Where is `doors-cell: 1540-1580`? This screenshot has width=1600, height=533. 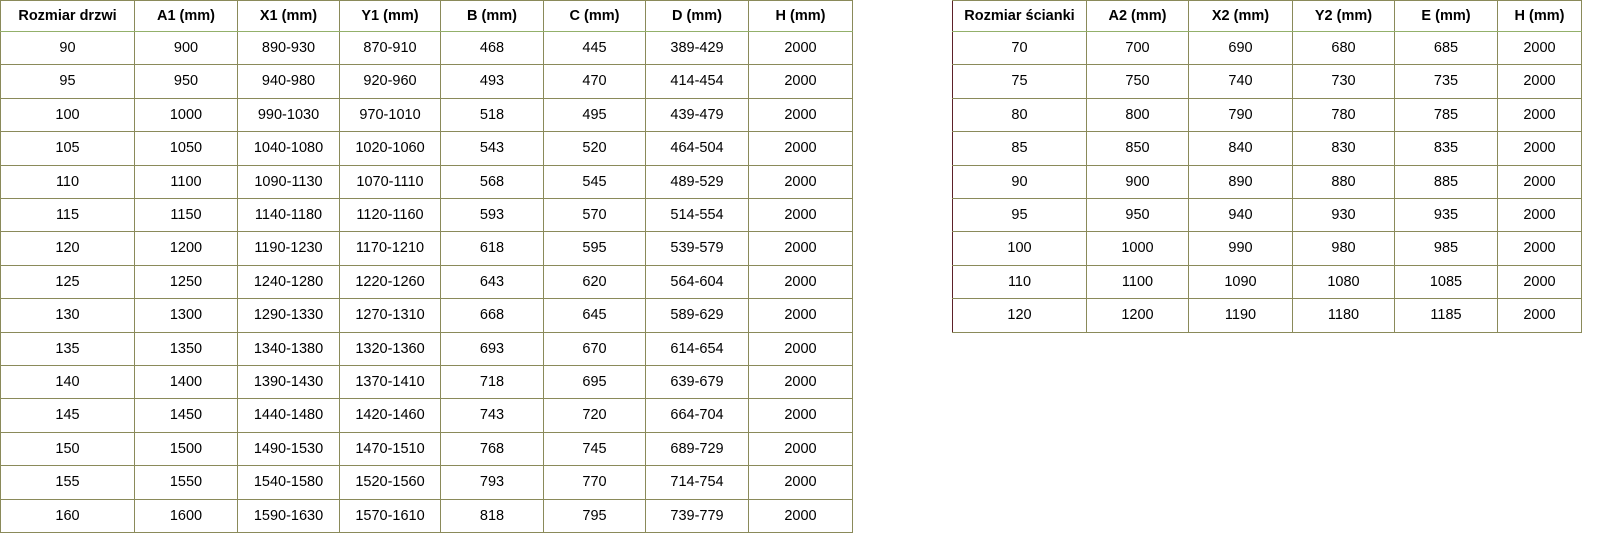 doors-cell: 1540-1580 is located at coordinates (288, 482).